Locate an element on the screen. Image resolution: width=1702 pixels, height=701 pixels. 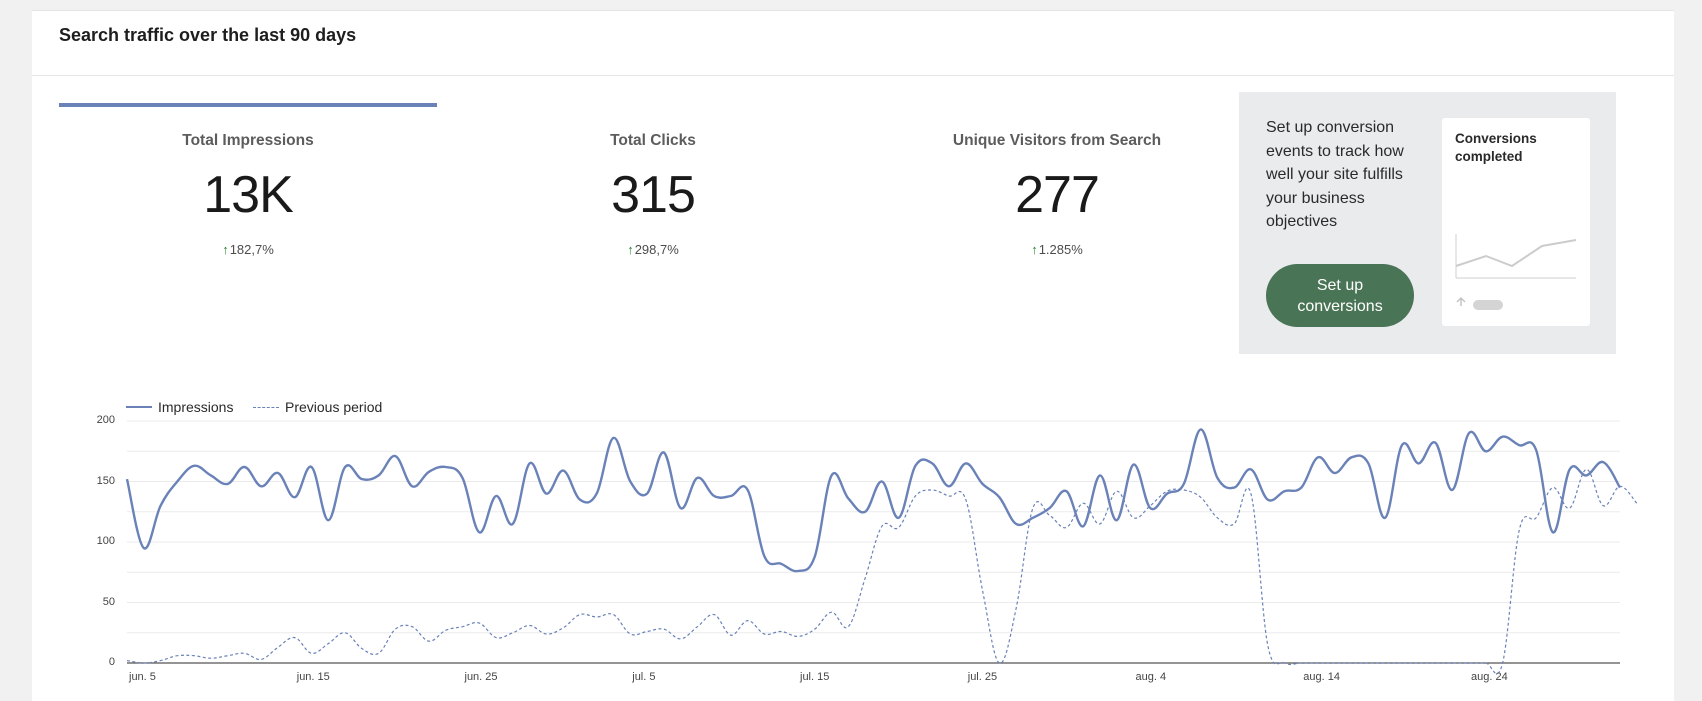
metric-value: 315 is located at coordinates (653, 195).